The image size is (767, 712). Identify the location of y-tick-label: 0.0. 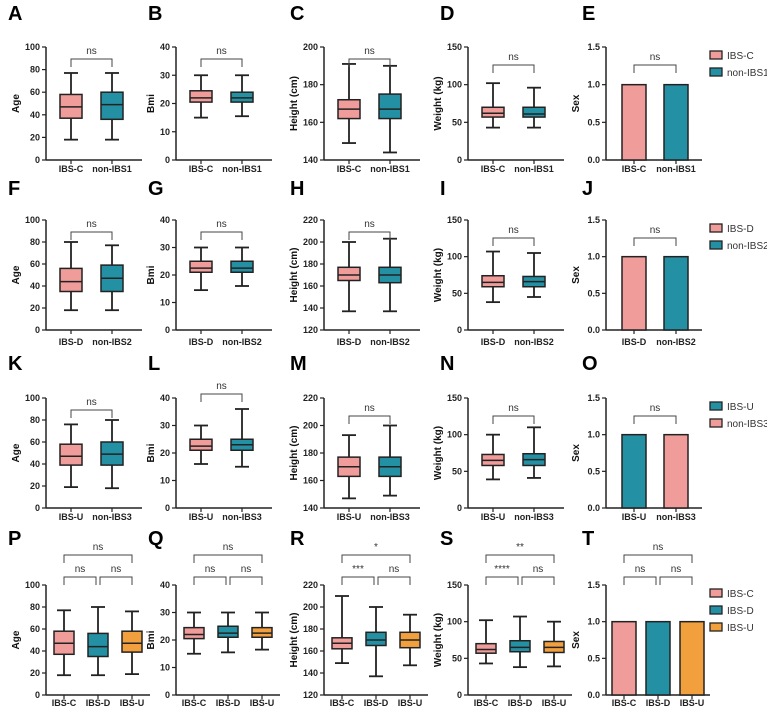
(593, 330).